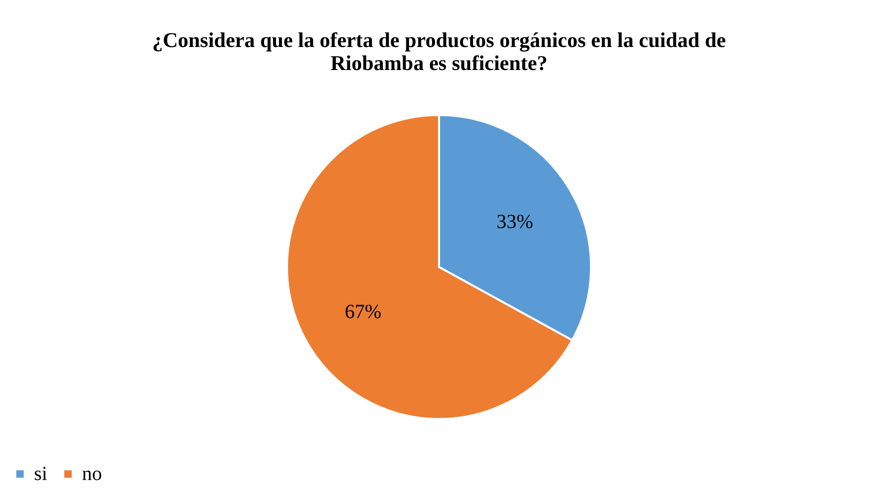 This screenshot has height=504, width=878. I want to click on data-label: 33%, so click(515, 222).